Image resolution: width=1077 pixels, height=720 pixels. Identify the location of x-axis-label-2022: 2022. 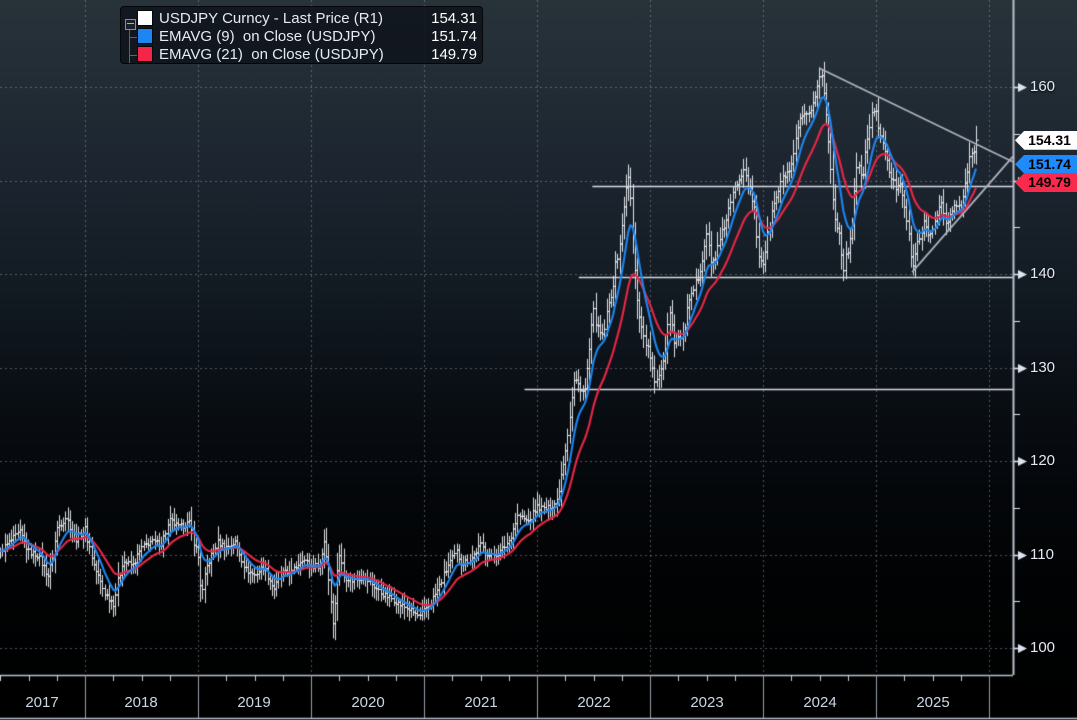
(594, 702).